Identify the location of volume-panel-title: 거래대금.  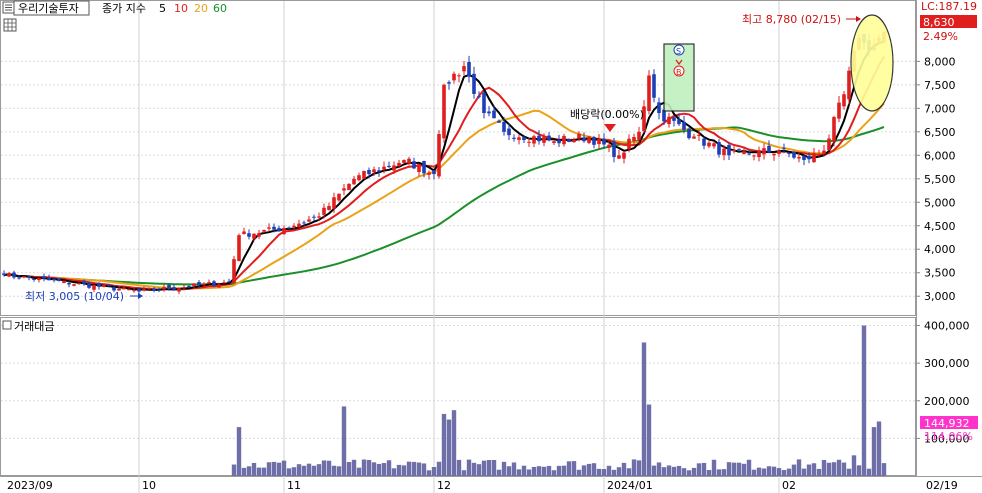
(34, 326).